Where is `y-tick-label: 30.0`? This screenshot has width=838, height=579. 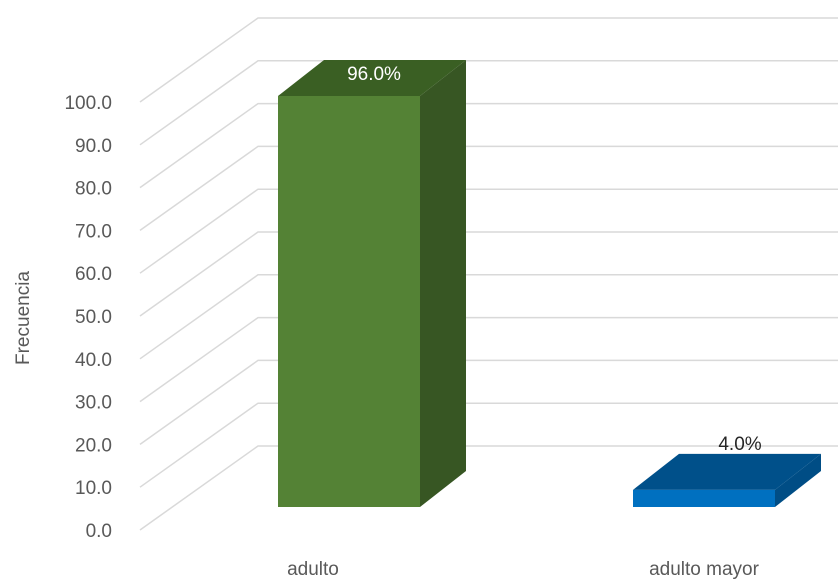 y-tick-label: 30.0 is located at coordinates (93, 403).